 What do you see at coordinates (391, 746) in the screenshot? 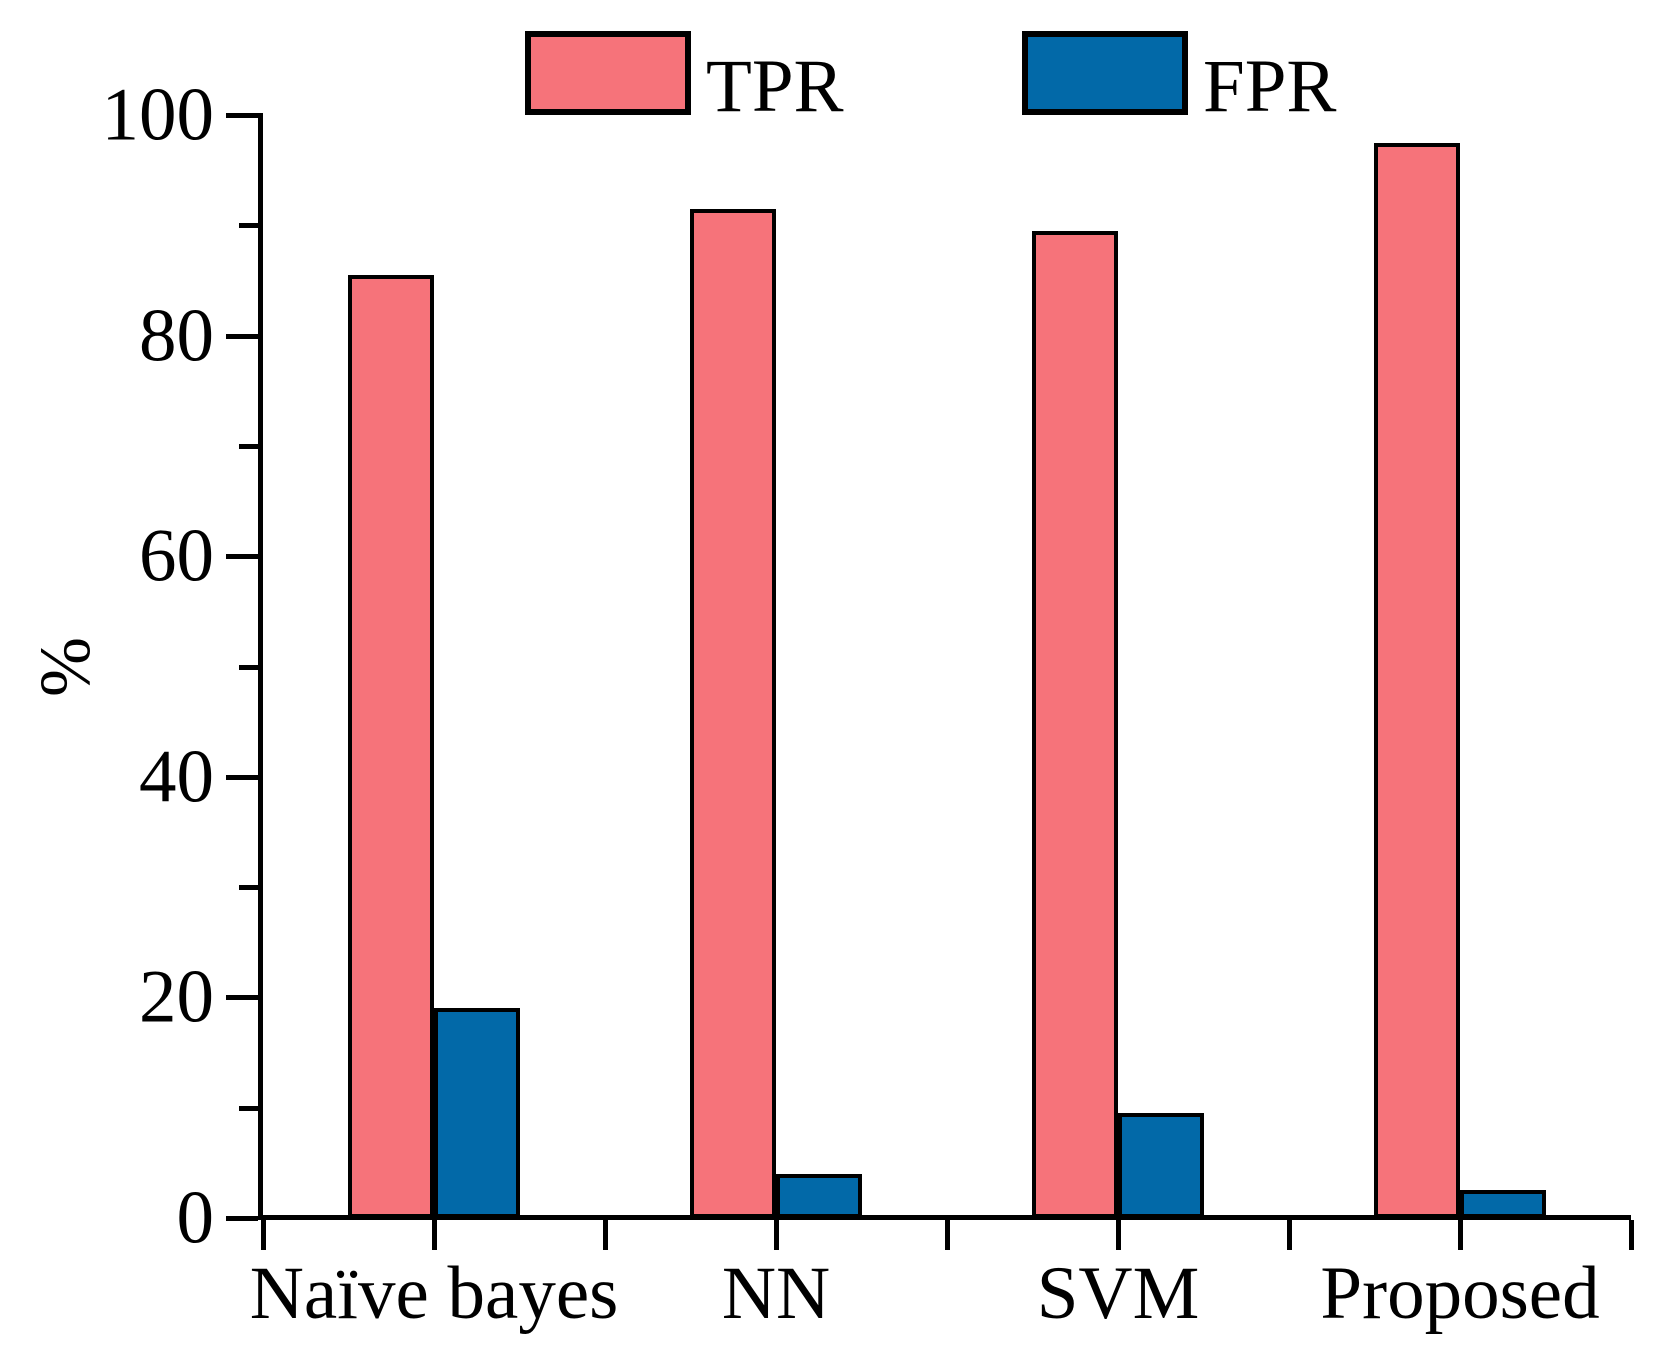
I see `bar-na-ve-bayes-tpr` at bounding box center [391, 746].